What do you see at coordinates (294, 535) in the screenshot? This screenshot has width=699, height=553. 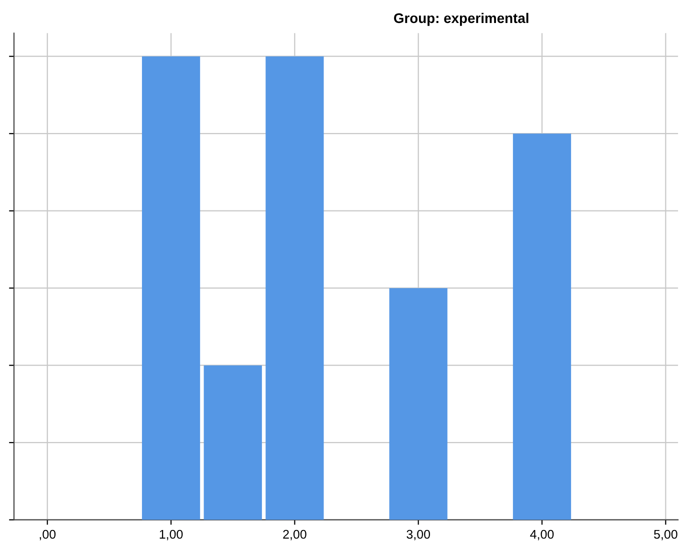 I see `x-tick-label: 2,00` at bounding box center [294, 535].